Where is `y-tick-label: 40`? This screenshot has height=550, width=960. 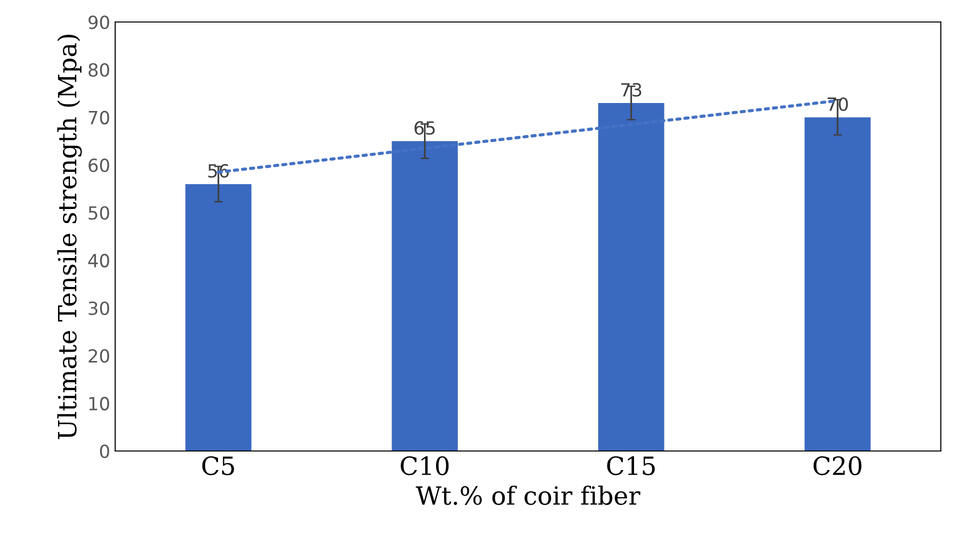 y-tick-label: 40 is located at coordinates (99, 261).